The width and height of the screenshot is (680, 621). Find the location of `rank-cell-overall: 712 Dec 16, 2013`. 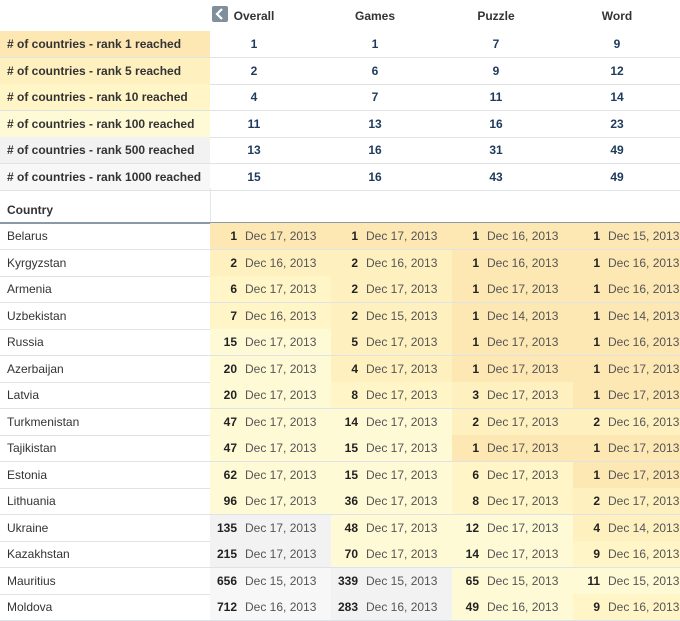

rank-cell-overall: 712 Dec 16, 2013 is located at coordinates (270, 607).